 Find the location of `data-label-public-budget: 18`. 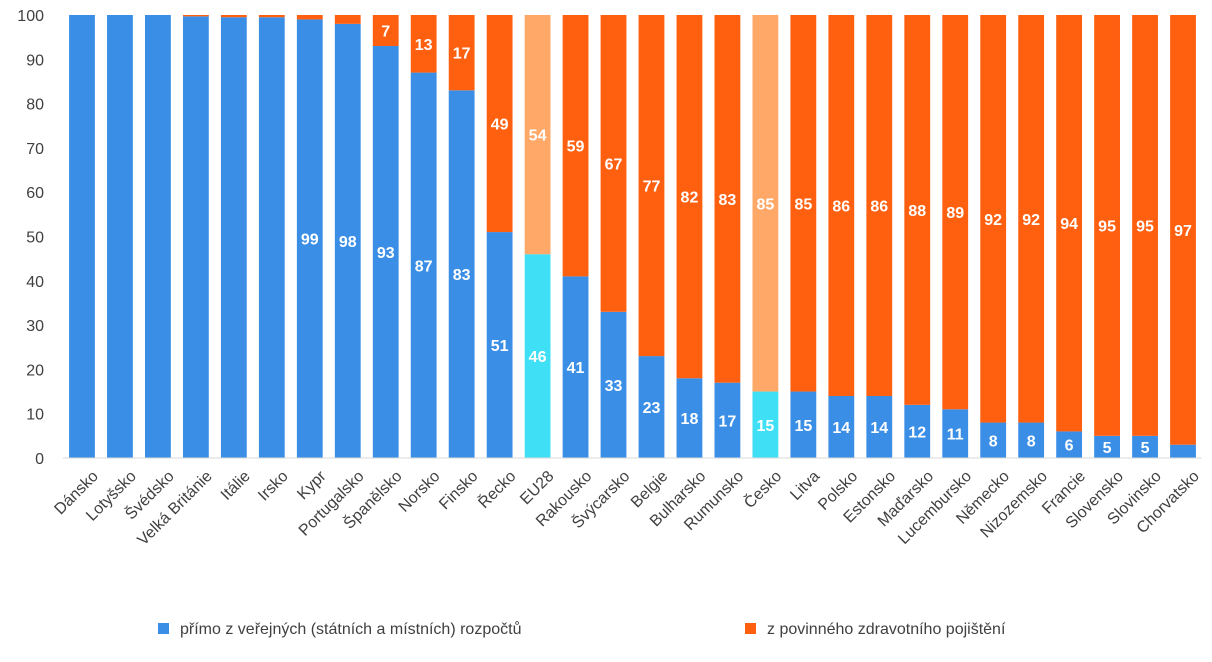

data-label-public-budget: 18 is located at coordinates (690, 419).